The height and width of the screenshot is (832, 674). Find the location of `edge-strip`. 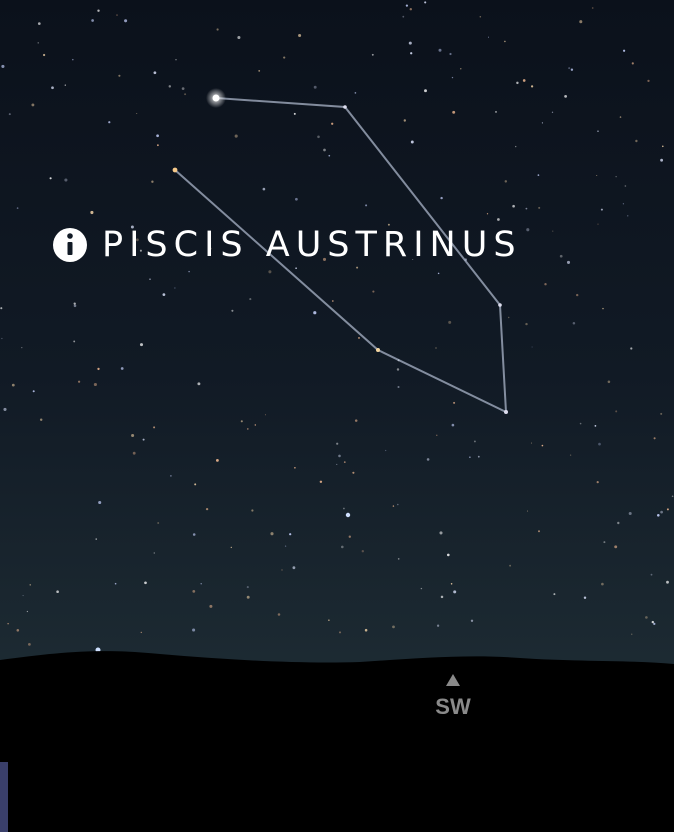

edge-strip is located at coordinates (4, 797).